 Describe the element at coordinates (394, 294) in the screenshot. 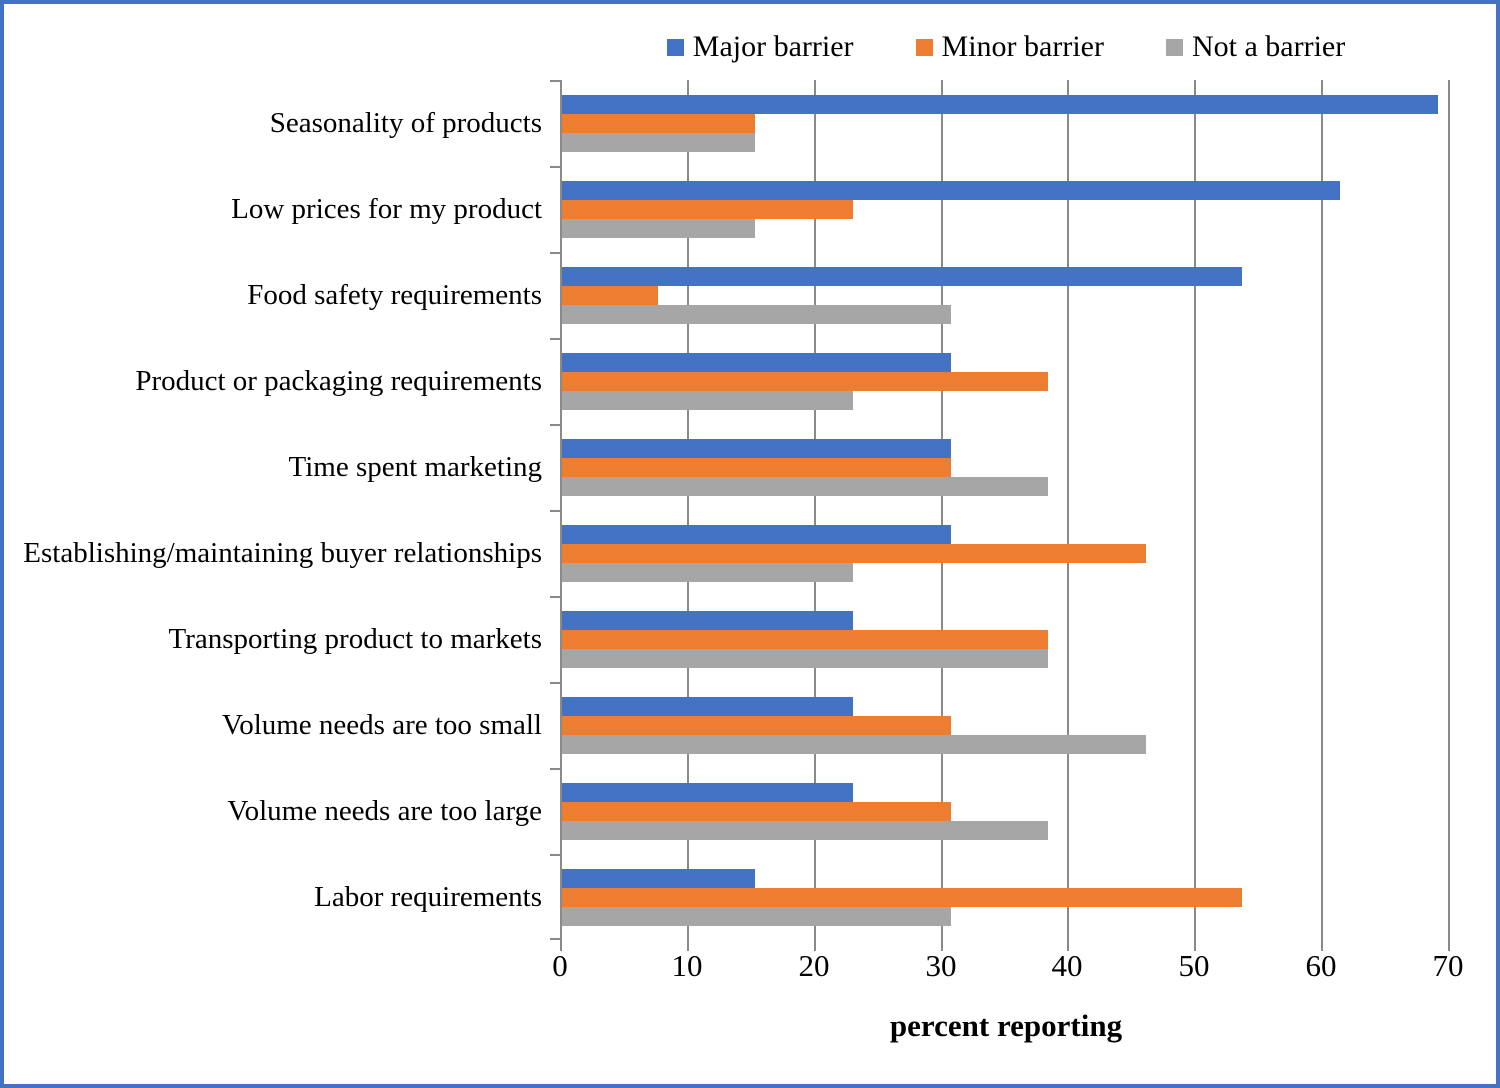

I see `category-label: Food safety requirements` at that location.